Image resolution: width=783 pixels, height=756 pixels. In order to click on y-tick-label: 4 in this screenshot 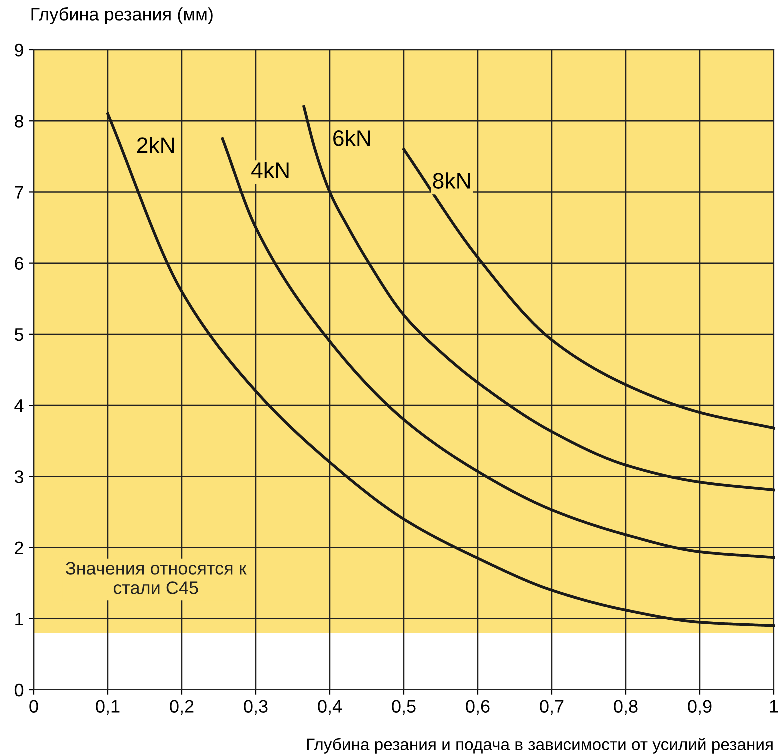, I will do `click(19, 406)`.